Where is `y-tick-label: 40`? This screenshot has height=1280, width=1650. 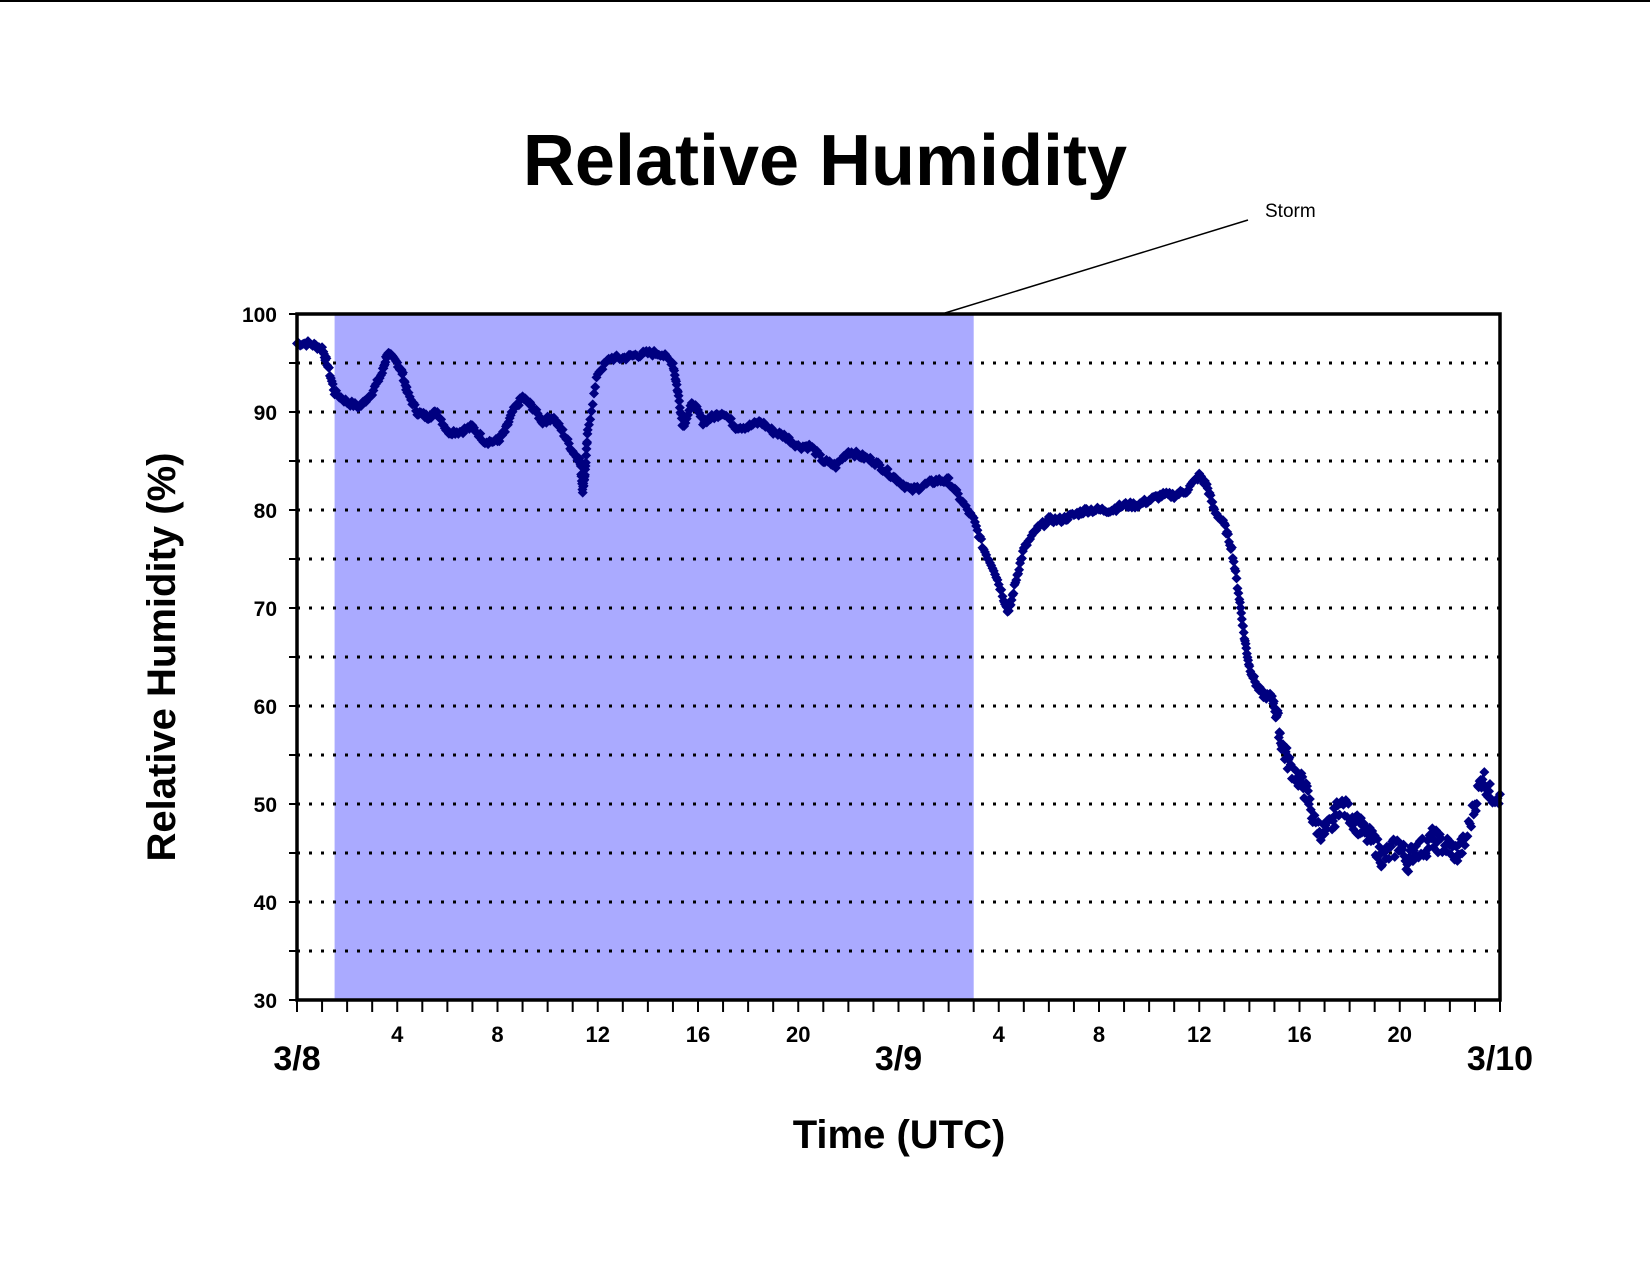 y-tick-label: 40 is located at coordinates (265, 903).